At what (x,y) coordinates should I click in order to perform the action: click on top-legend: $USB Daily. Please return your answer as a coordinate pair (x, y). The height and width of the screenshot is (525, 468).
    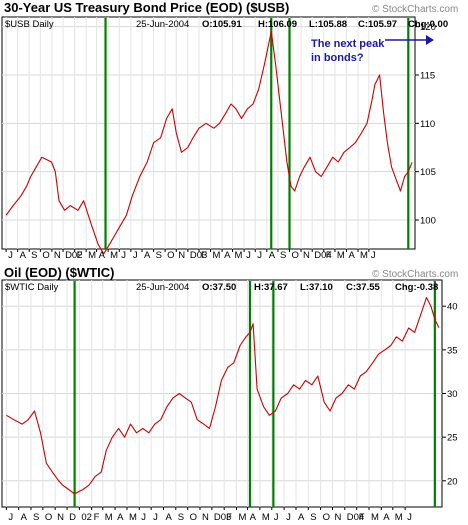
    Looking at the image, I should click on (29, 24).